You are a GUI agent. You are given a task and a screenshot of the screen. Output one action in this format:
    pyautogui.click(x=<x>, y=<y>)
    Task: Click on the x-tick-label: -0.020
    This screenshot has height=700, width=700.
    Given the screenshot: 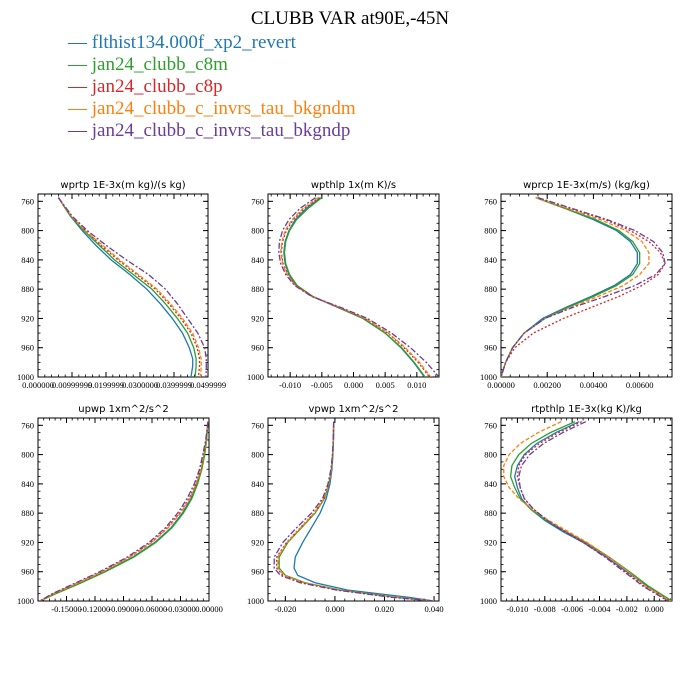 What is the action you would take?
    pyautogui.click(x=285, y=609)
    